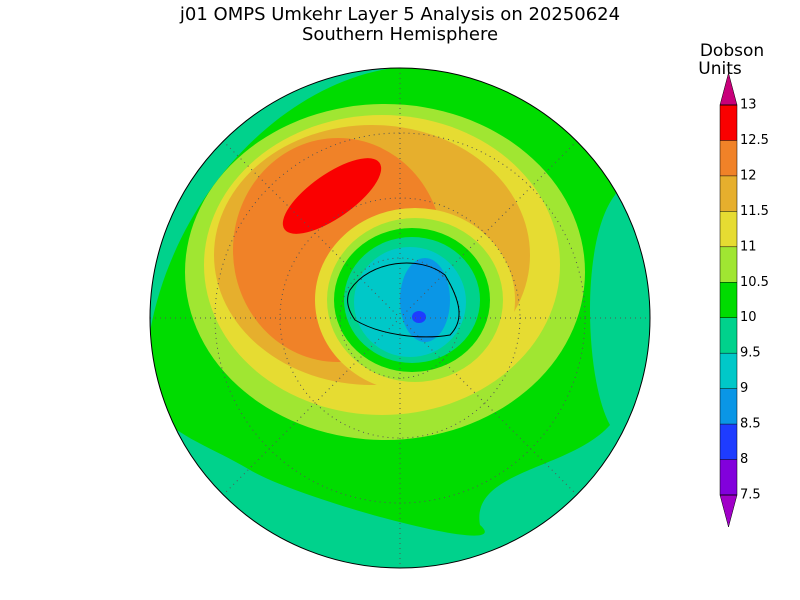 This screenshot has width=800, height=600. I want to click on colorbar-tick-label: 8.5, so click(750, 424).